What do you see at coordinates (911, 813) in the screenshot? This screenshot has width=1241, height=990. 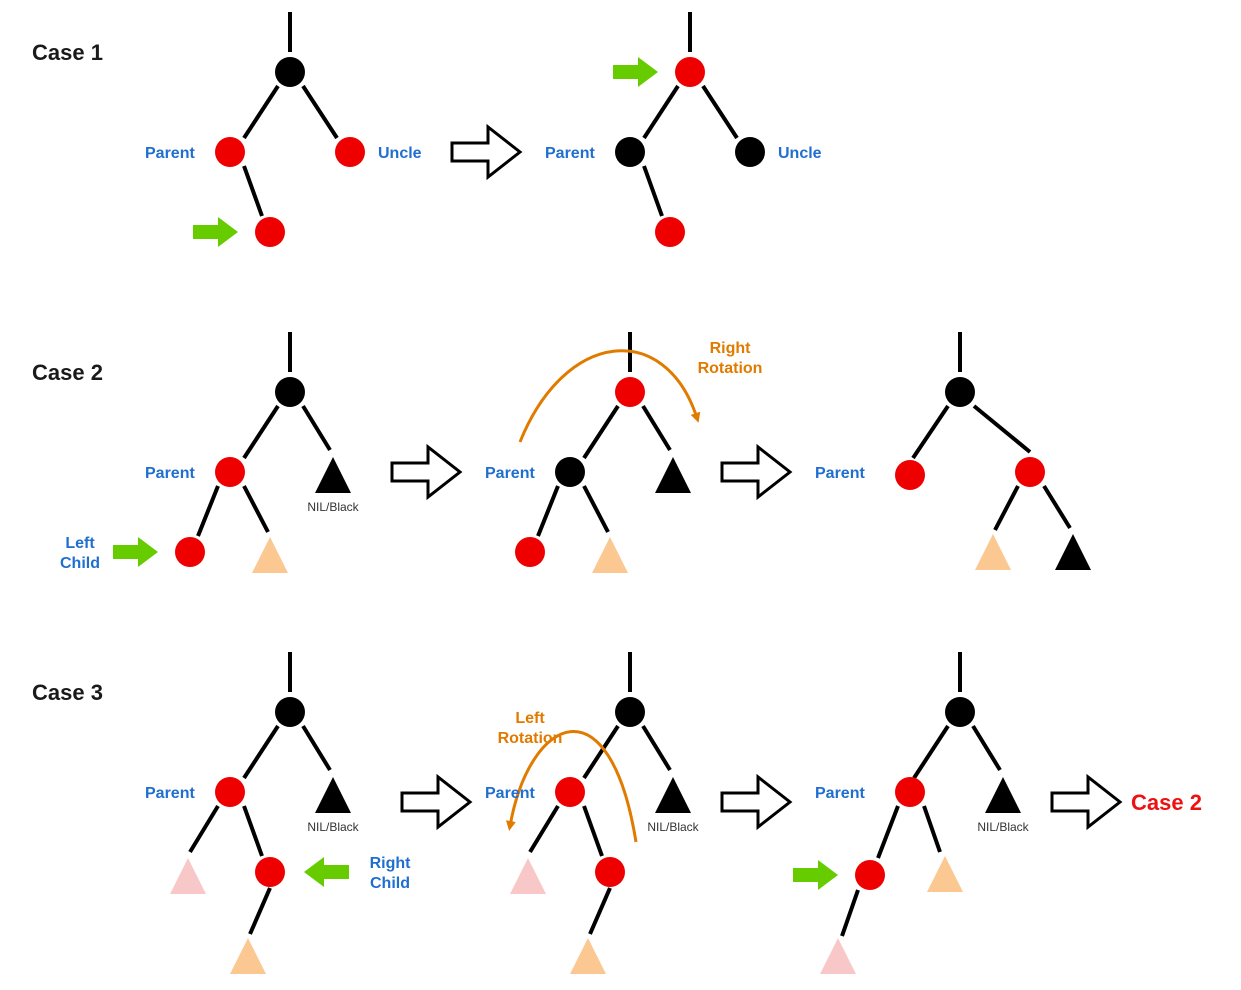 I see `case3-tree-rotated: Parent NIL/Black` at bounding box center [911, 813].